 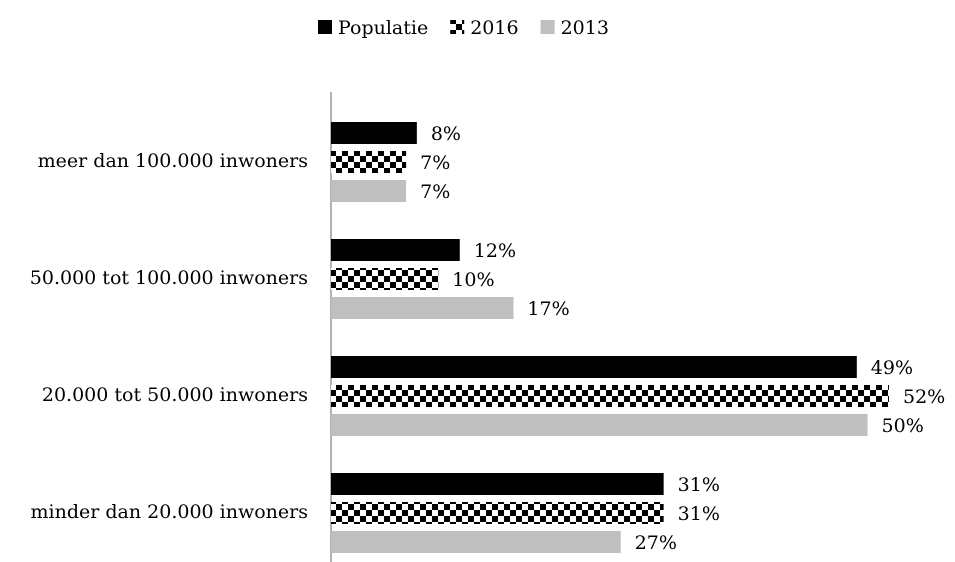 I want to click on legend-label: Populatie, so click(x=383, y=28).